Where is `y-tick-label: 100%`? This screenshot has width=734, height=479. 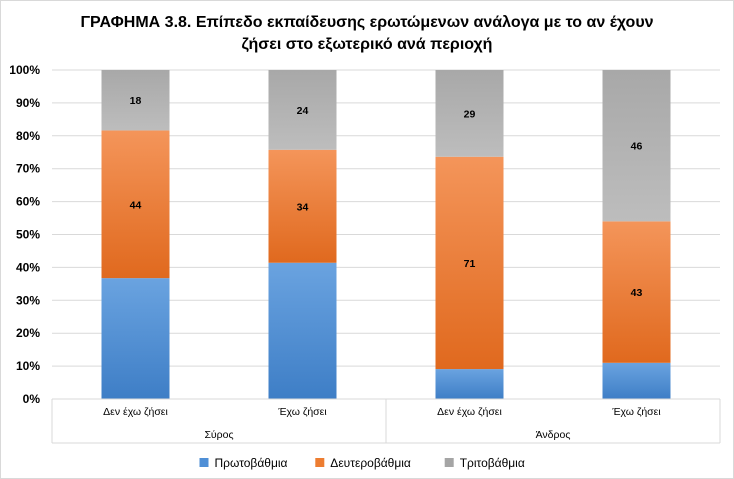
y-tick-label: 100% is located at coordinates (24, 70).